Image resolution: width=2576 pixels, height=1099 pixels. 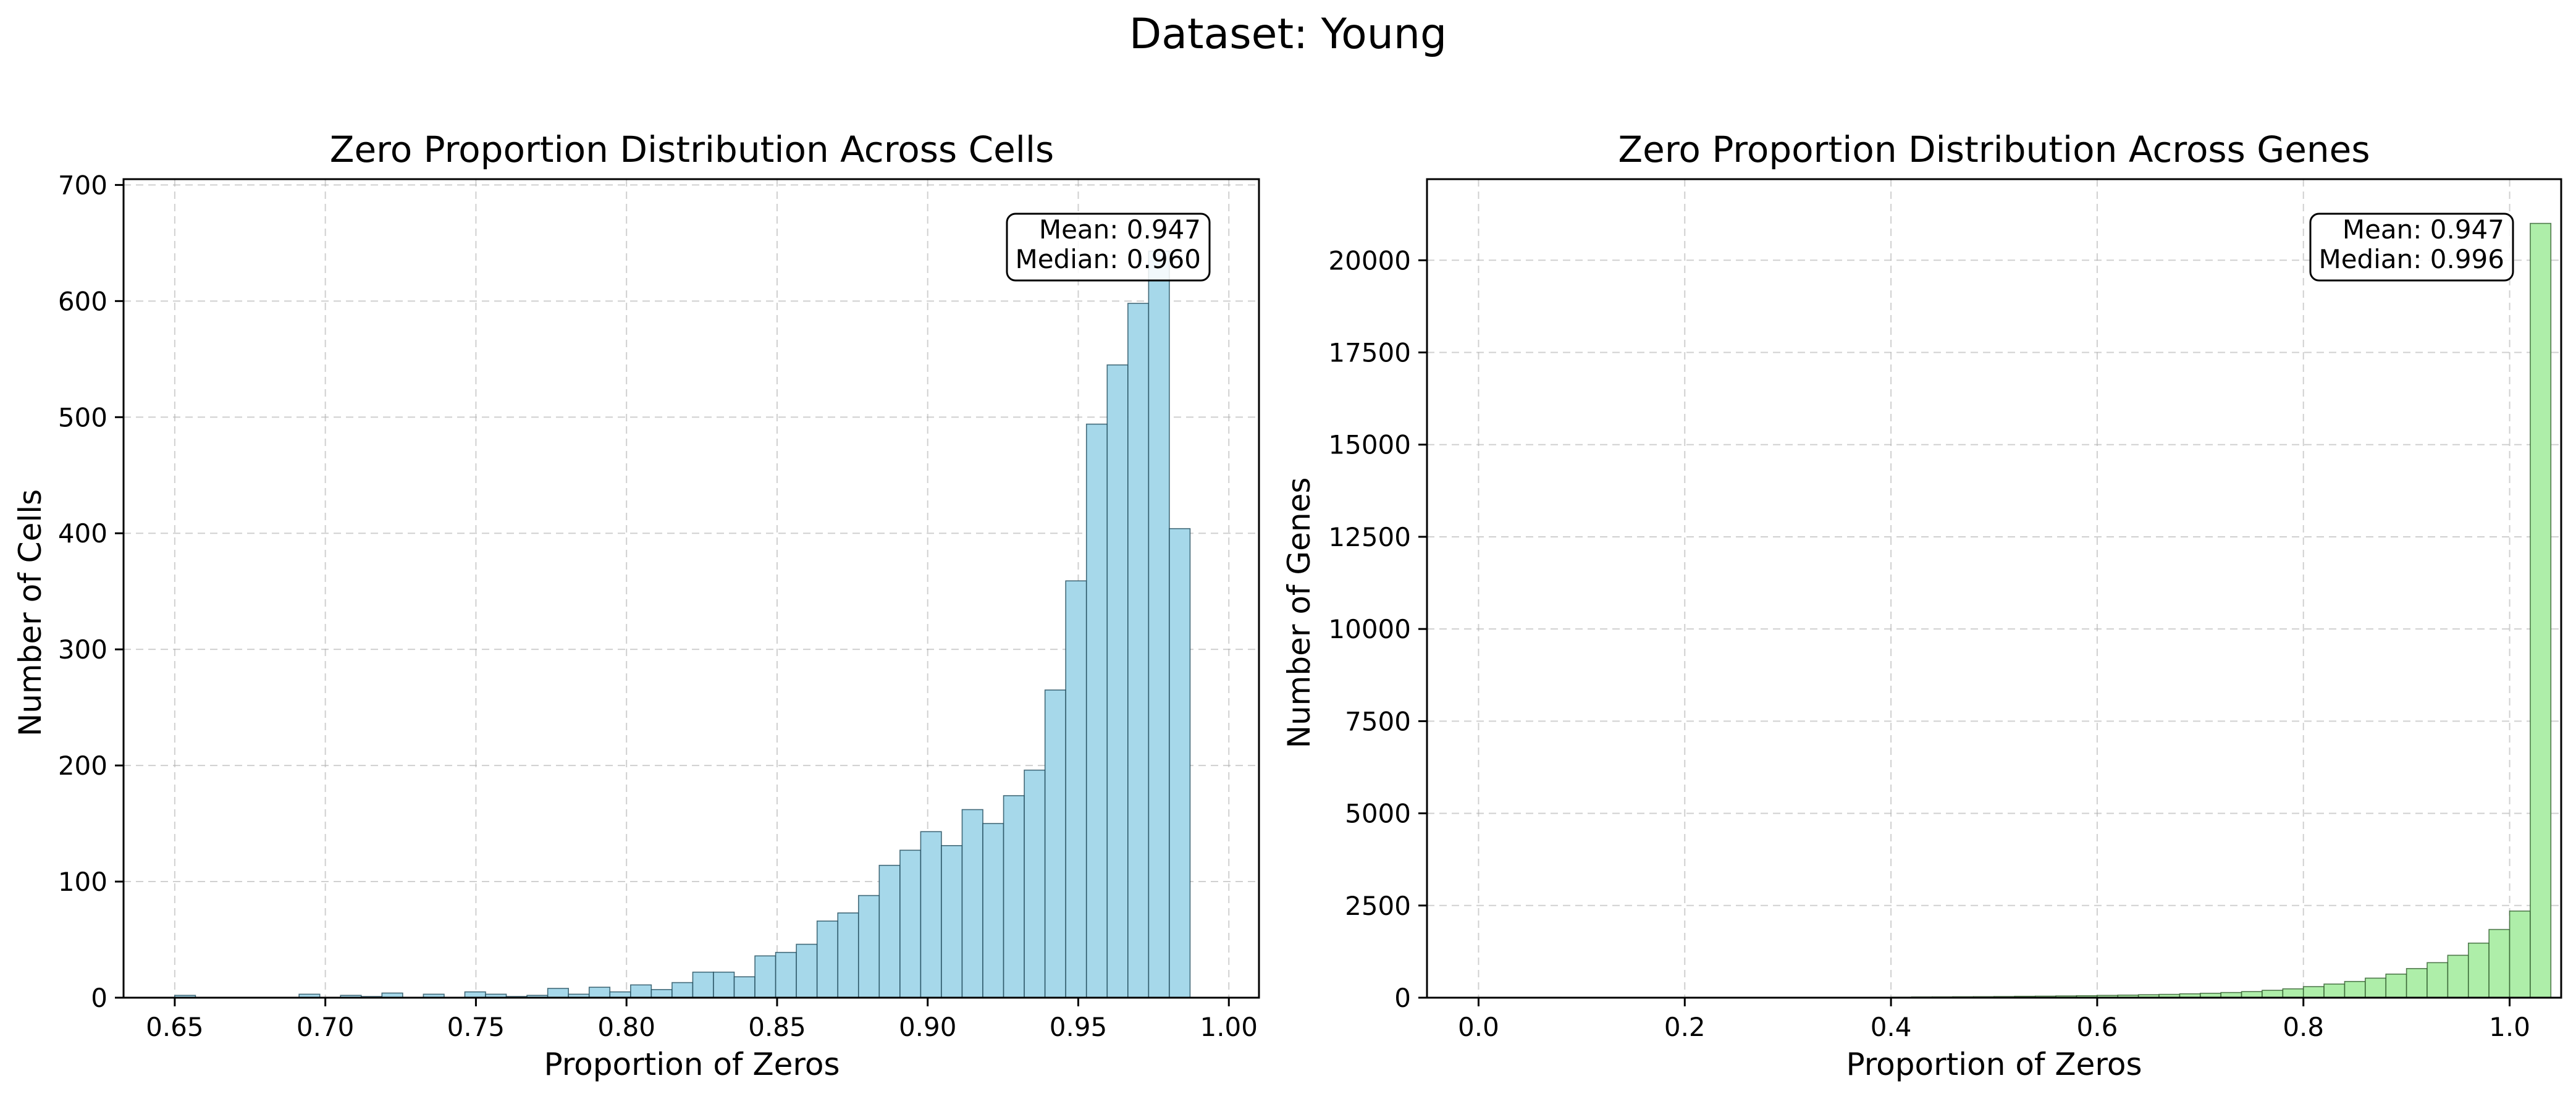 What do you see at coordinates (476, 1027) in the screenshot?
I see `cells-x-tick-label: 0.75` at bounding box center [476, 1027].